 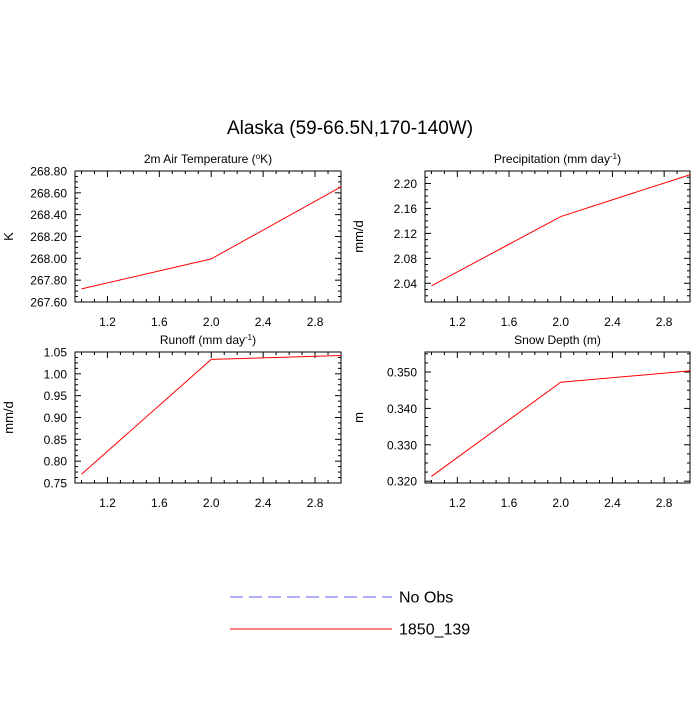 I want to click on y-tick-label: 0.80, so click(x=56, y=462).